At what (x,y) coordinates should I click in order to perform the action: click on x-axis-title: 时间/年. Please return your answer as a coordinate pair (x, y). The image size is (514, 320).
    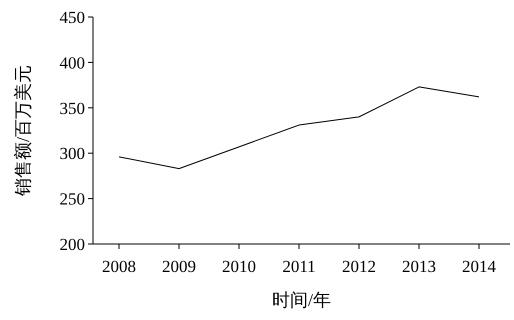
    Looking at the image, I should click on (302, 300).